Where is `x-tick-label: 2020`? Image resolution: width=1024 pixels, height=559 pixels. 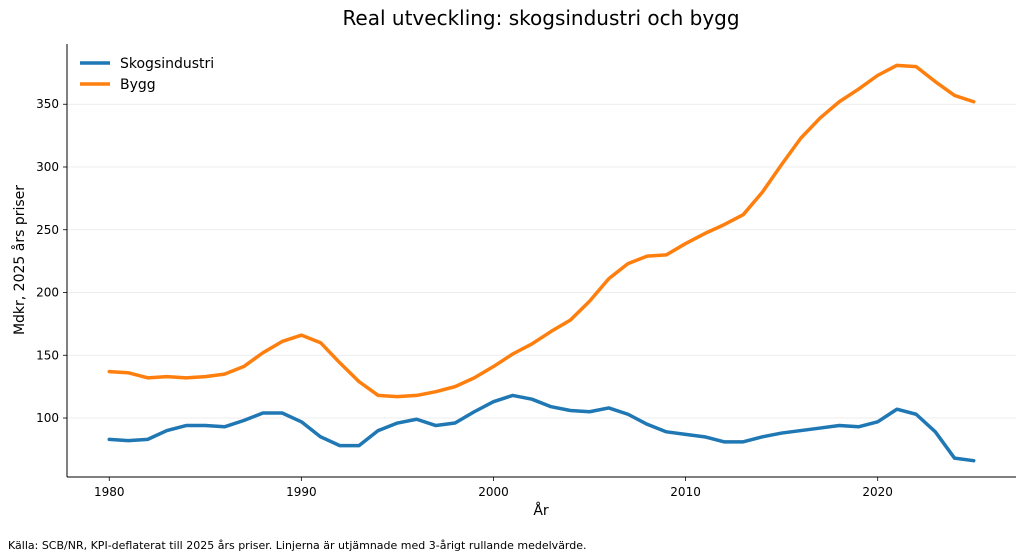
x-tick-label: 2020 is located at coordinates (877, 492).